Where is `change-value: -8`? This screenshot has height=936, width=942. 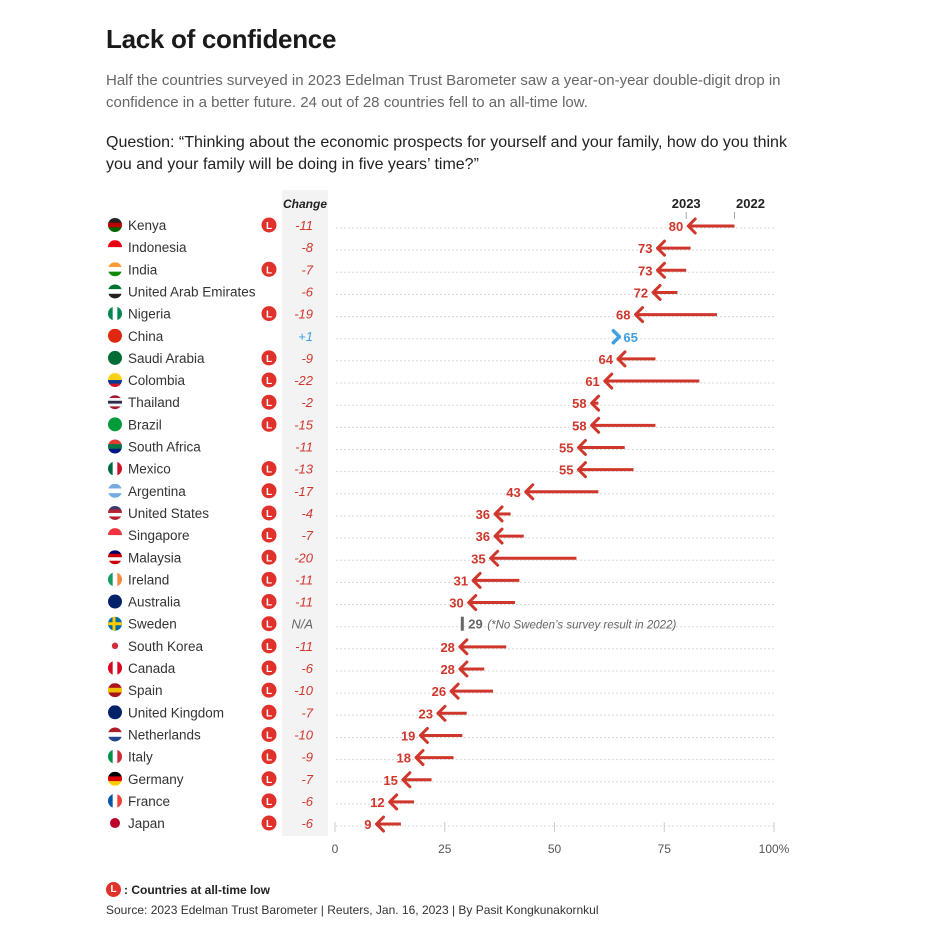 change-value: -8 is located at coordinates (307, 247).